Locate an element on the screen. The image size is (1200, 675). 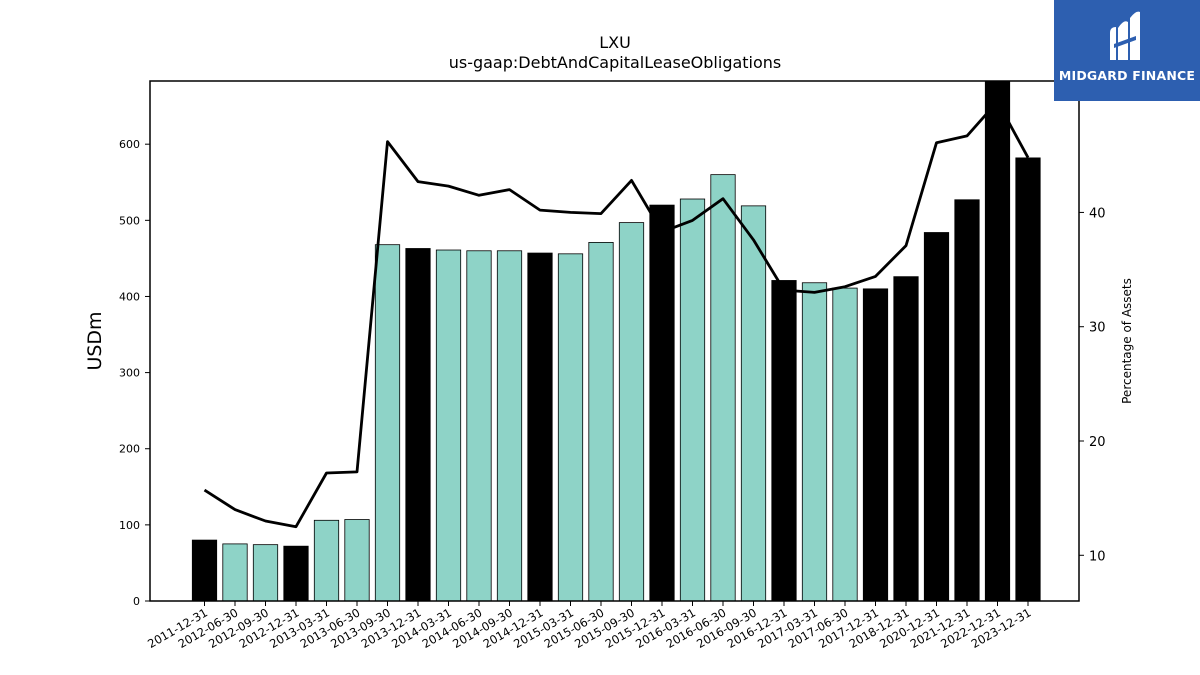
chart-subtitle: us-gaap:DebtAndCapitalLeaseObligations is located at coordinates (615, 62).